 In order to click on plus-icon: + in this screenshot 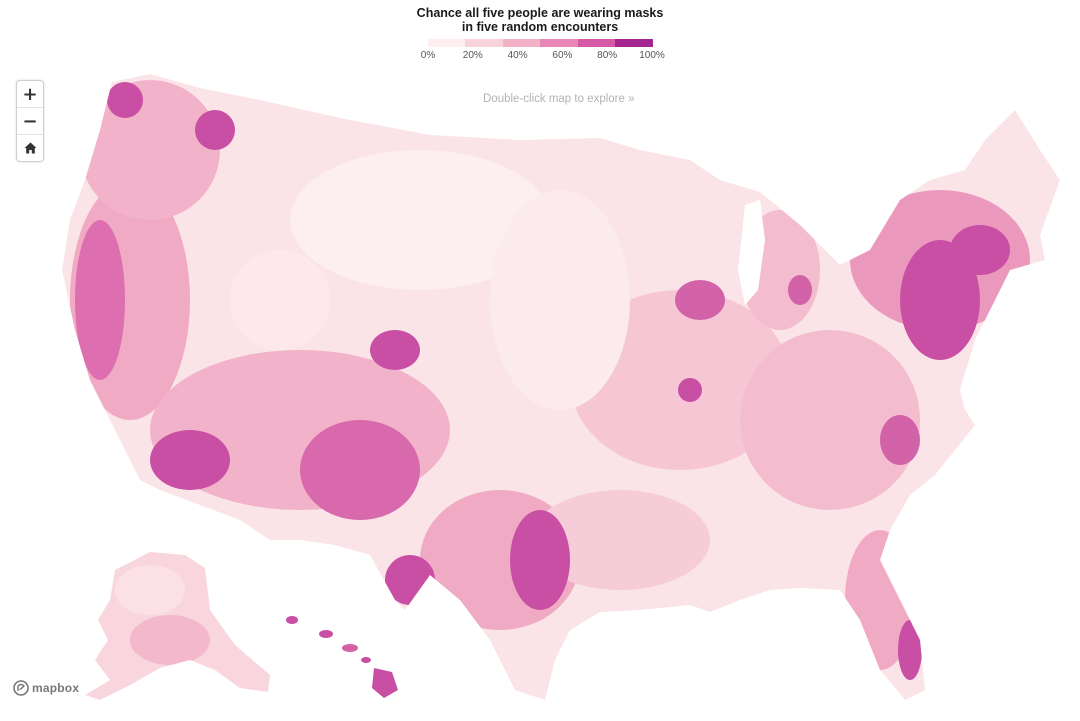, I will do `click(30, 94)`.